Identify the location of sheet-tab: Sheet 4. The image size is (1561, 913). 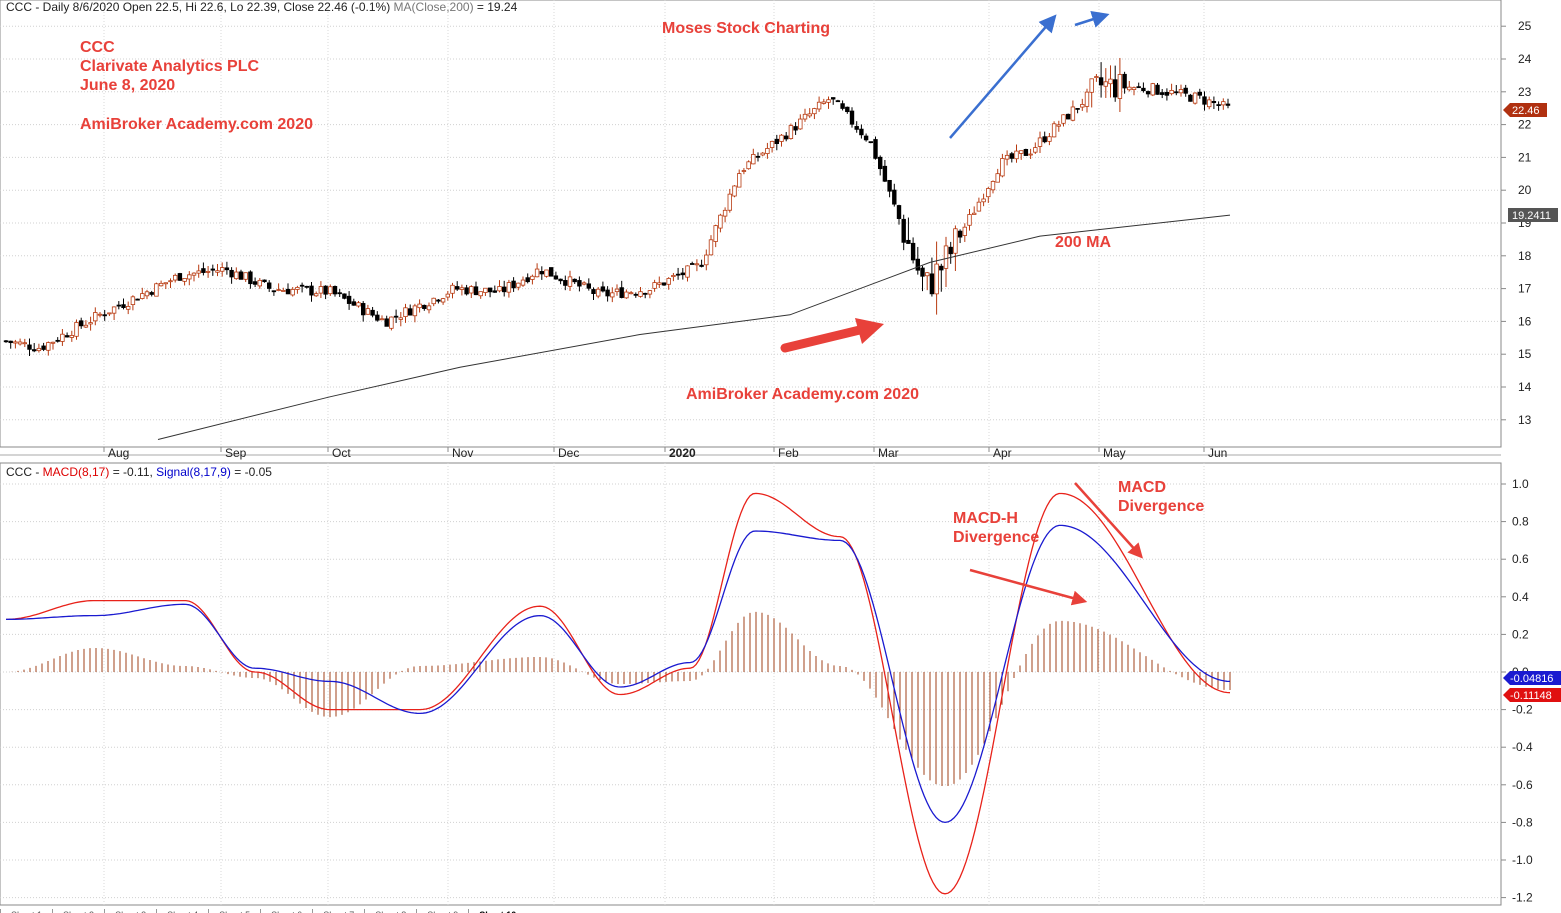
(182, 911).